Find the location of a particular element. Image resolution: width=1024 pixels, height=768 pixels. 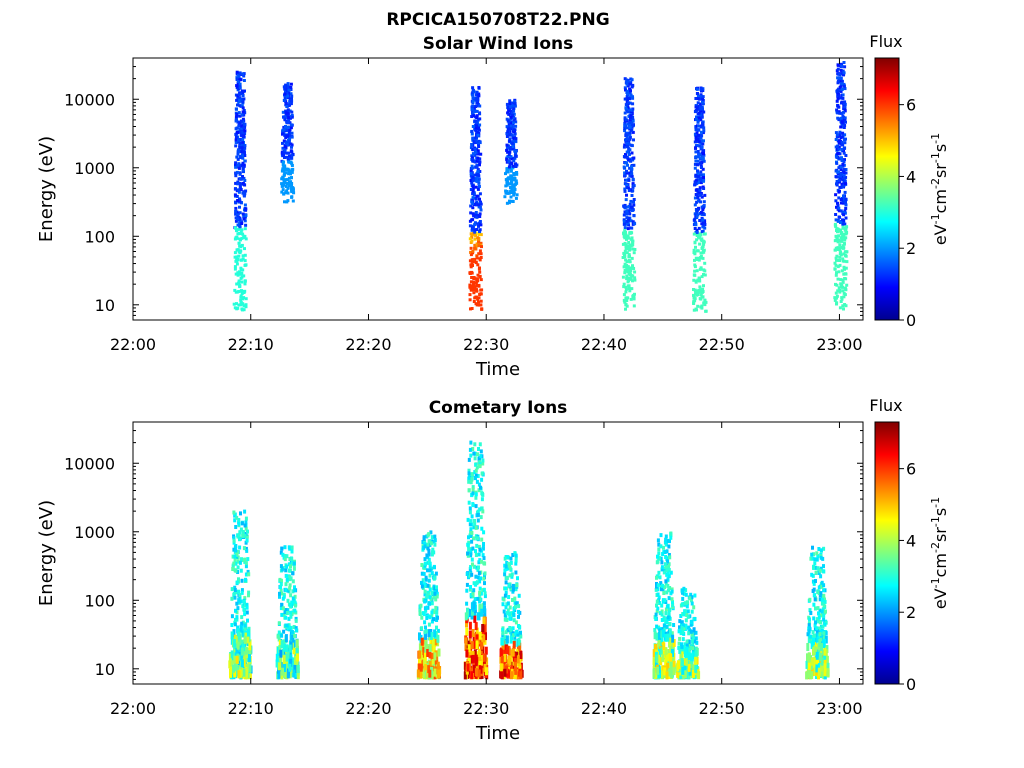

x-tick-label: 23:00 is located at coordinates (839, 344).